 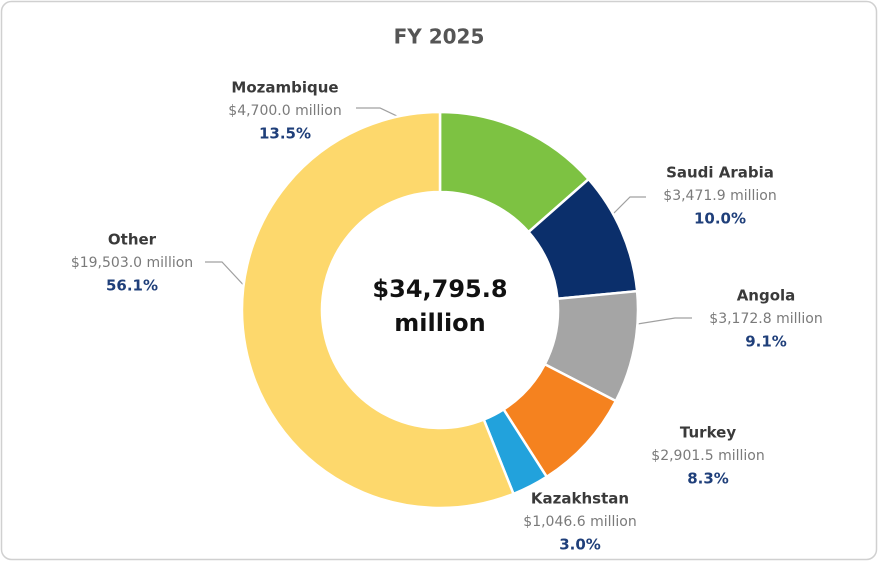 I want to click on category-label: Kazakhstan, so click(x=580, y=499).